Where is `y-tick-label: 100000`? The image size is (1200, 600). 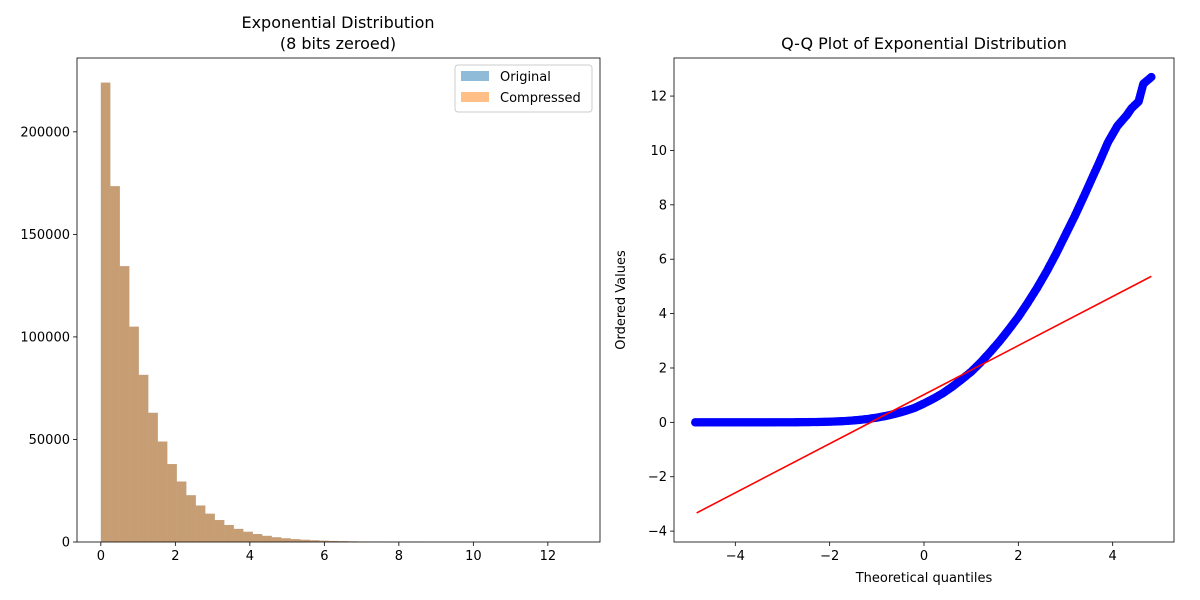 y-tick-label: 100000 is located at coordinates (45, 337).